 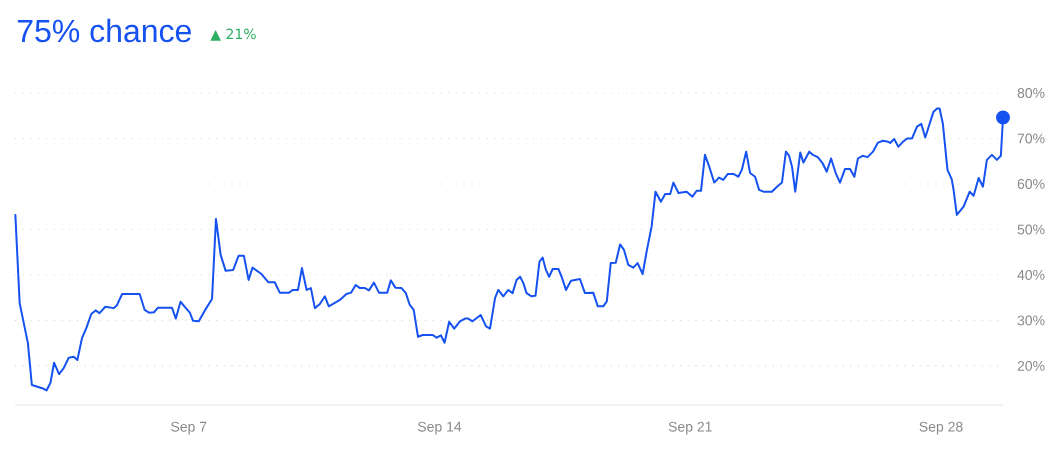 I want to click on x-tick-label: Sep 14, so click(x=439, y=428).